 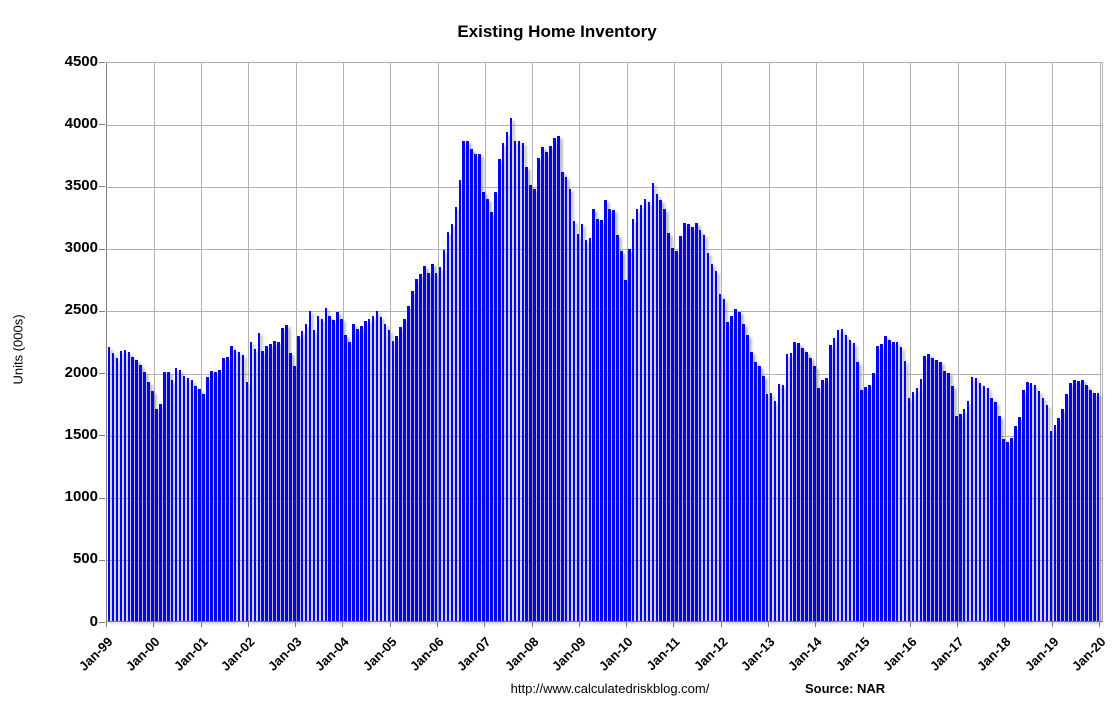 What do you see at coordinates (829, 688) in the screenshot?
I see `source-label: Source:` at bounding box center [829, 688].